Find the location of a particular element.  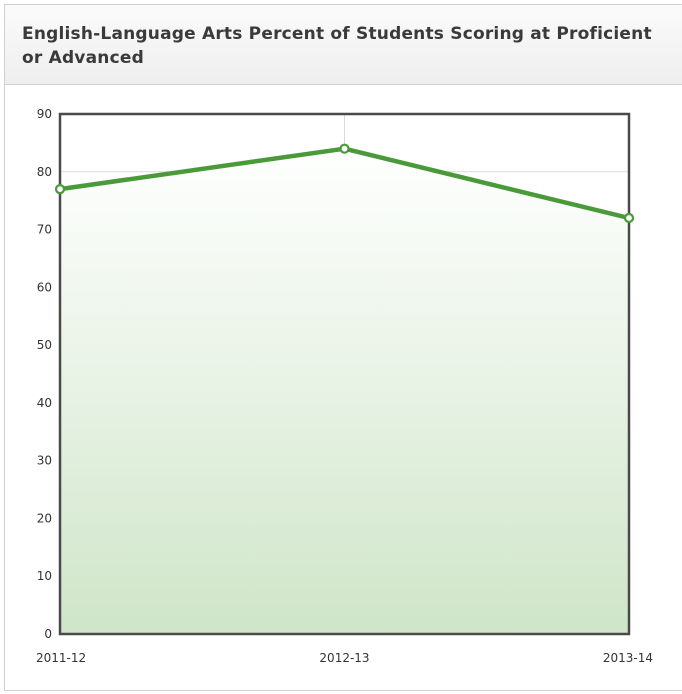

y-axis-ticks: 0 10 20 30 40 50 60 70 80 90 is located at coordinates (44, 374).